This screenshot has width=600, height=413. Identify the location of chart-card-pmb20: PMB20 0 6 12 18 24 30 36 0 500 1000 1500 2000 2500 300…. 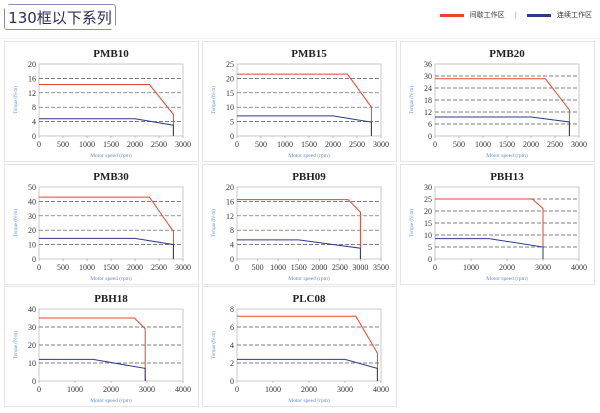
(497, 101).